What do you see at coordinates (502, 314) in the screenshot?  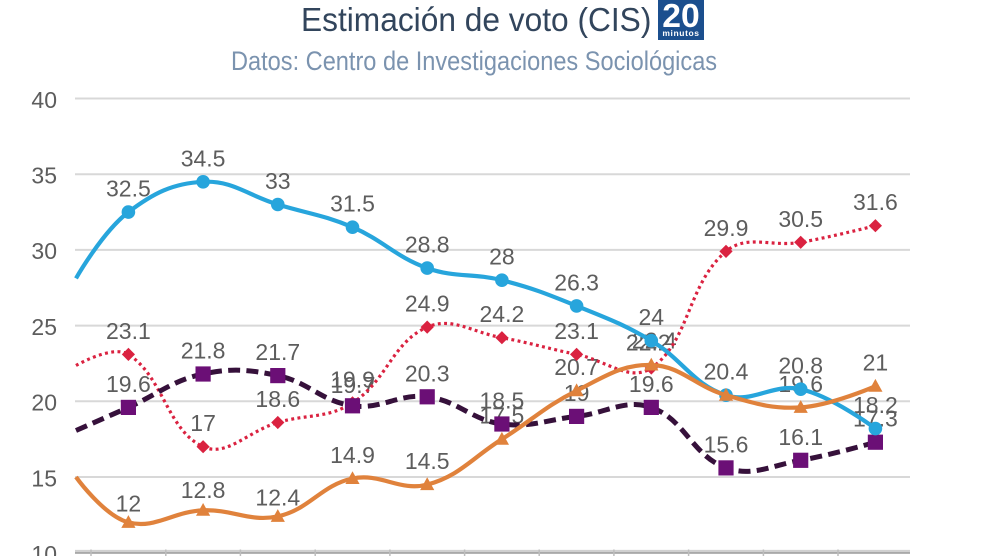 I see `svg-text: 24.2` at bounding box center [502, 314].